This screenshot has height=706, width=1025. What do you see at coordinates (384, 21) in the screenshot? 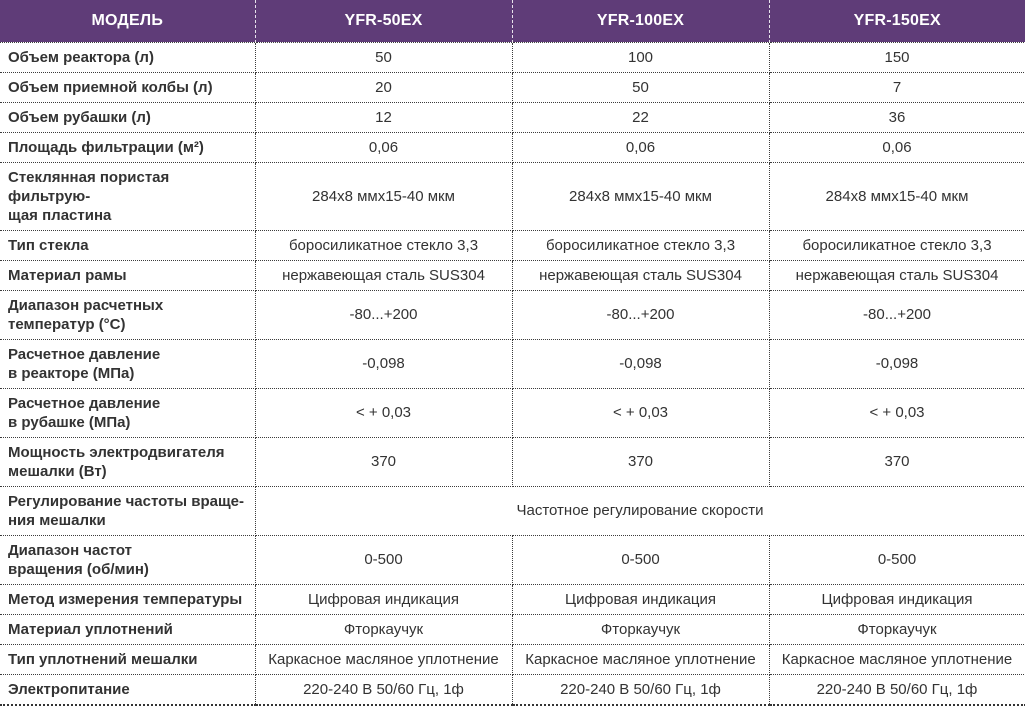
I see `column-header-yfr-50ex: YFR-50EX` at bounding box center [384, 21].